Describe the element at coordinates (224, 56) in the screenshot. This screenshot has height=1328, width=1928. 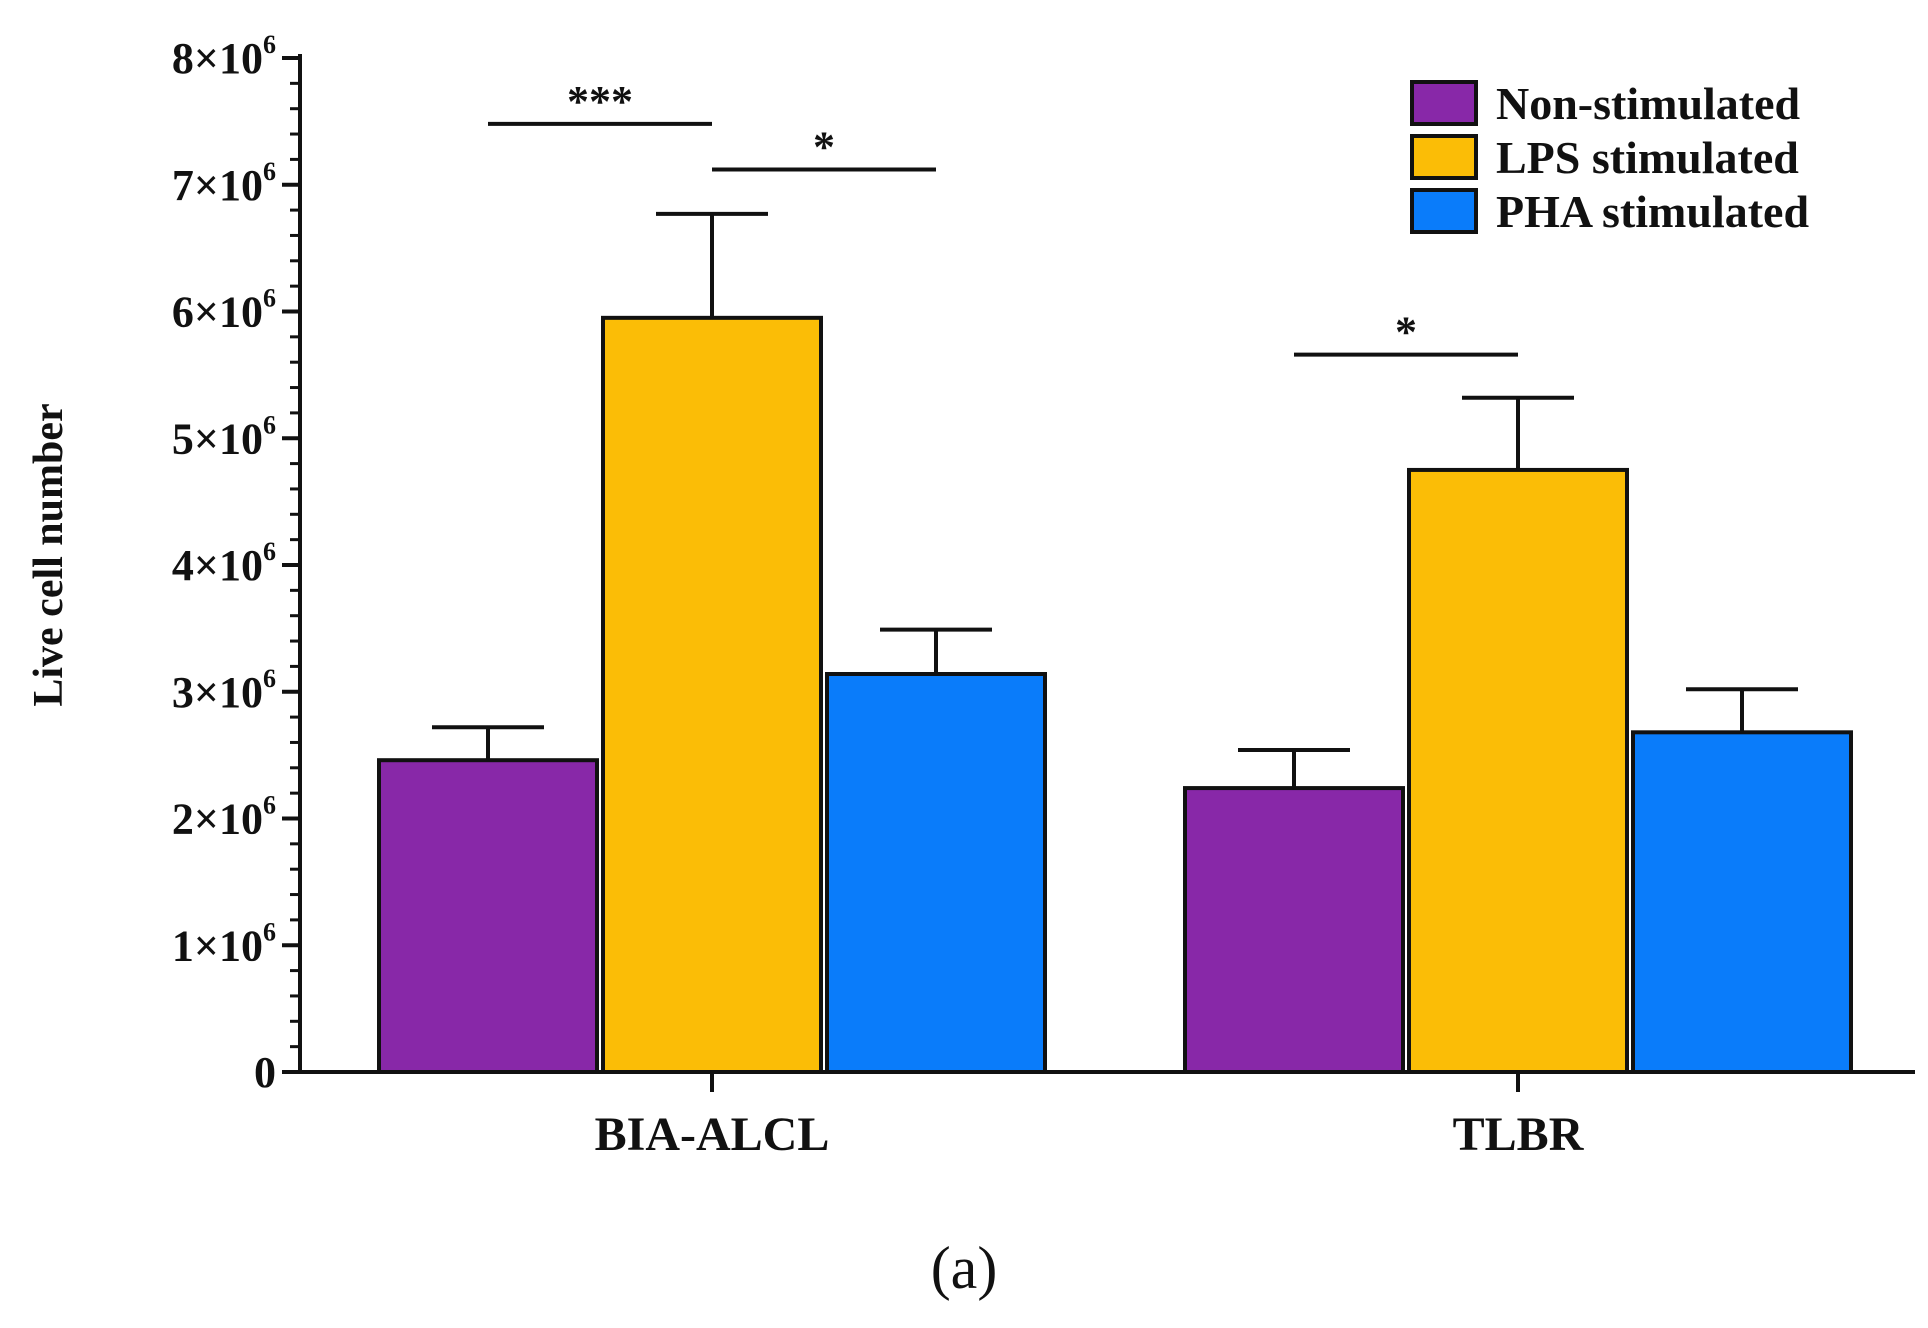
I see `y-tick-label: 8×10⁶` at that location.